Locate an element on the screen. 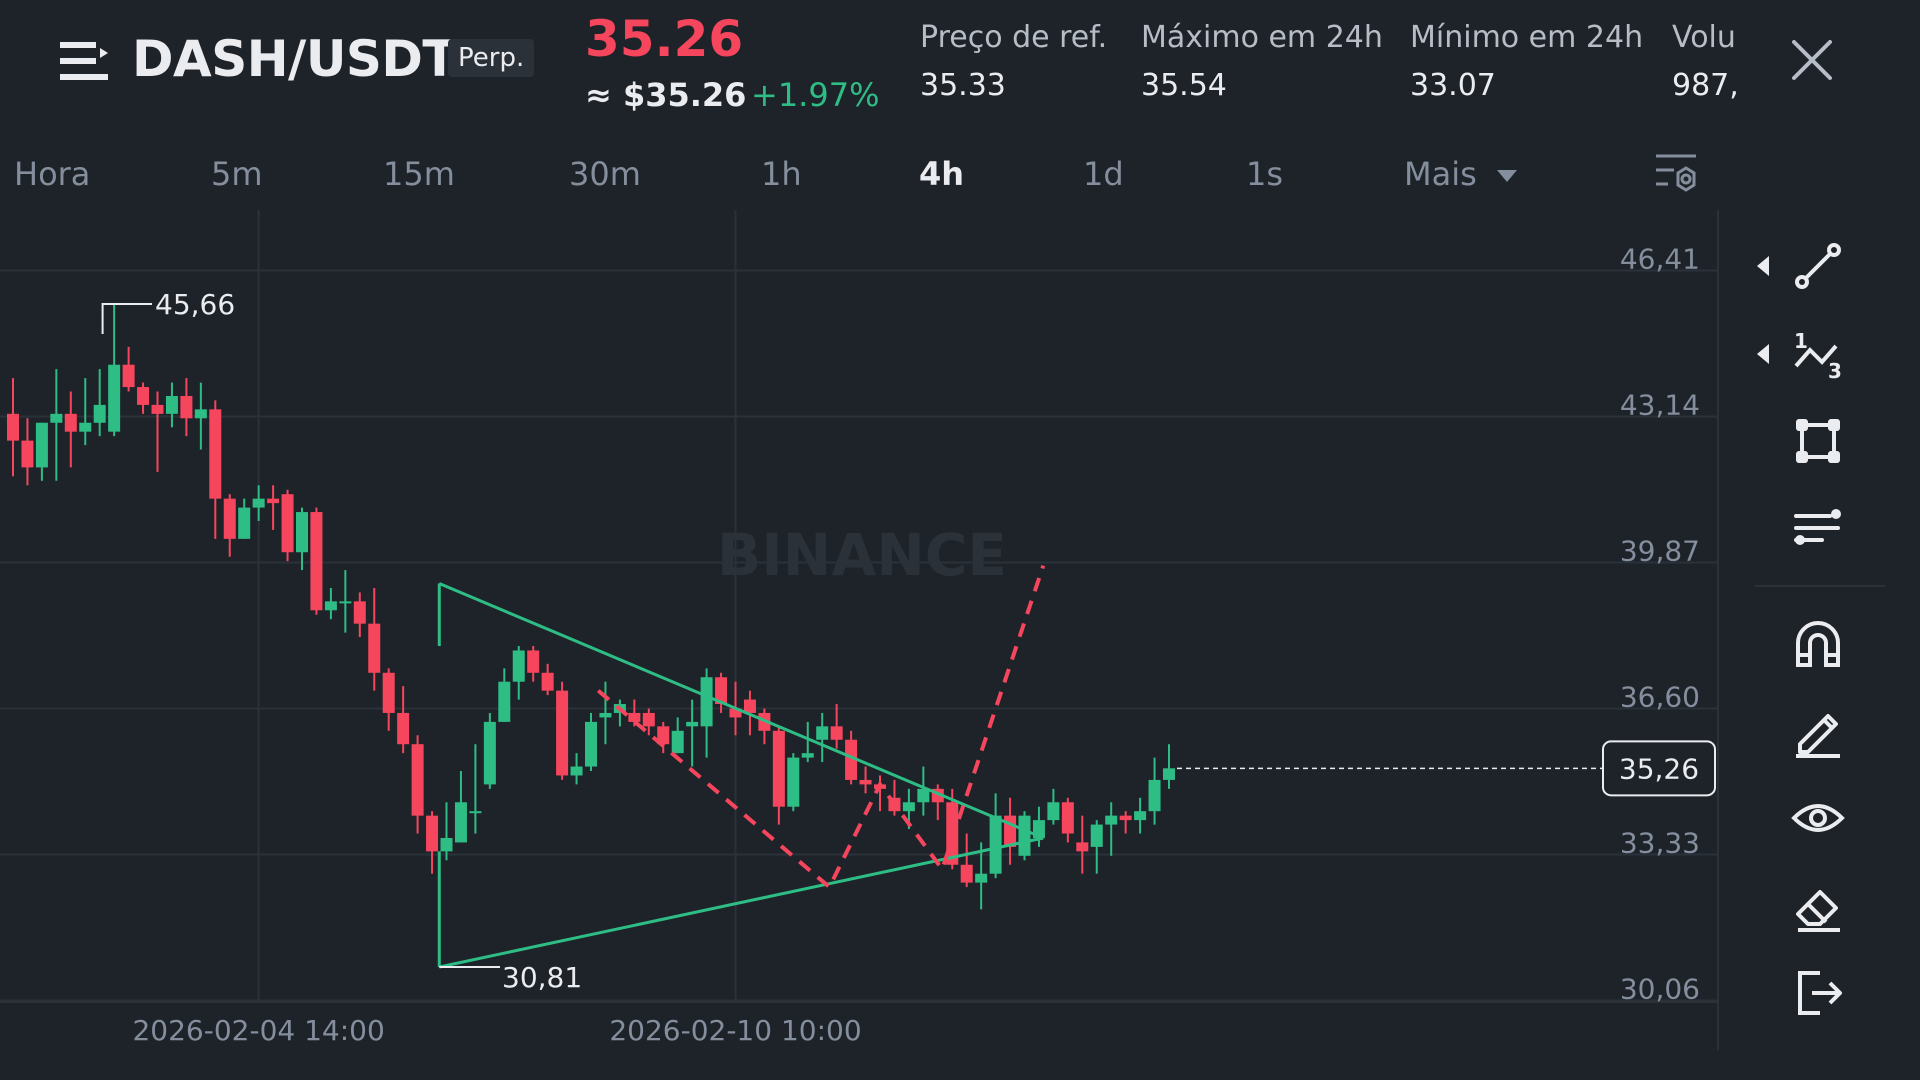 This screenshot has height=1080, width=1920. low-price-label: 30,81 is located at coordinates (542, 977).